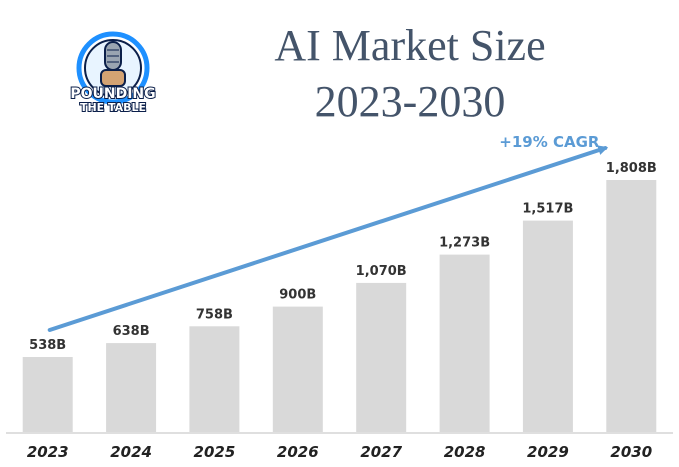 The image size is (679, 467). What do you see at coordinates (548, 452) in the screenshot?
I see `x-tick-2029: 2029` at bounding box center [548, 452].